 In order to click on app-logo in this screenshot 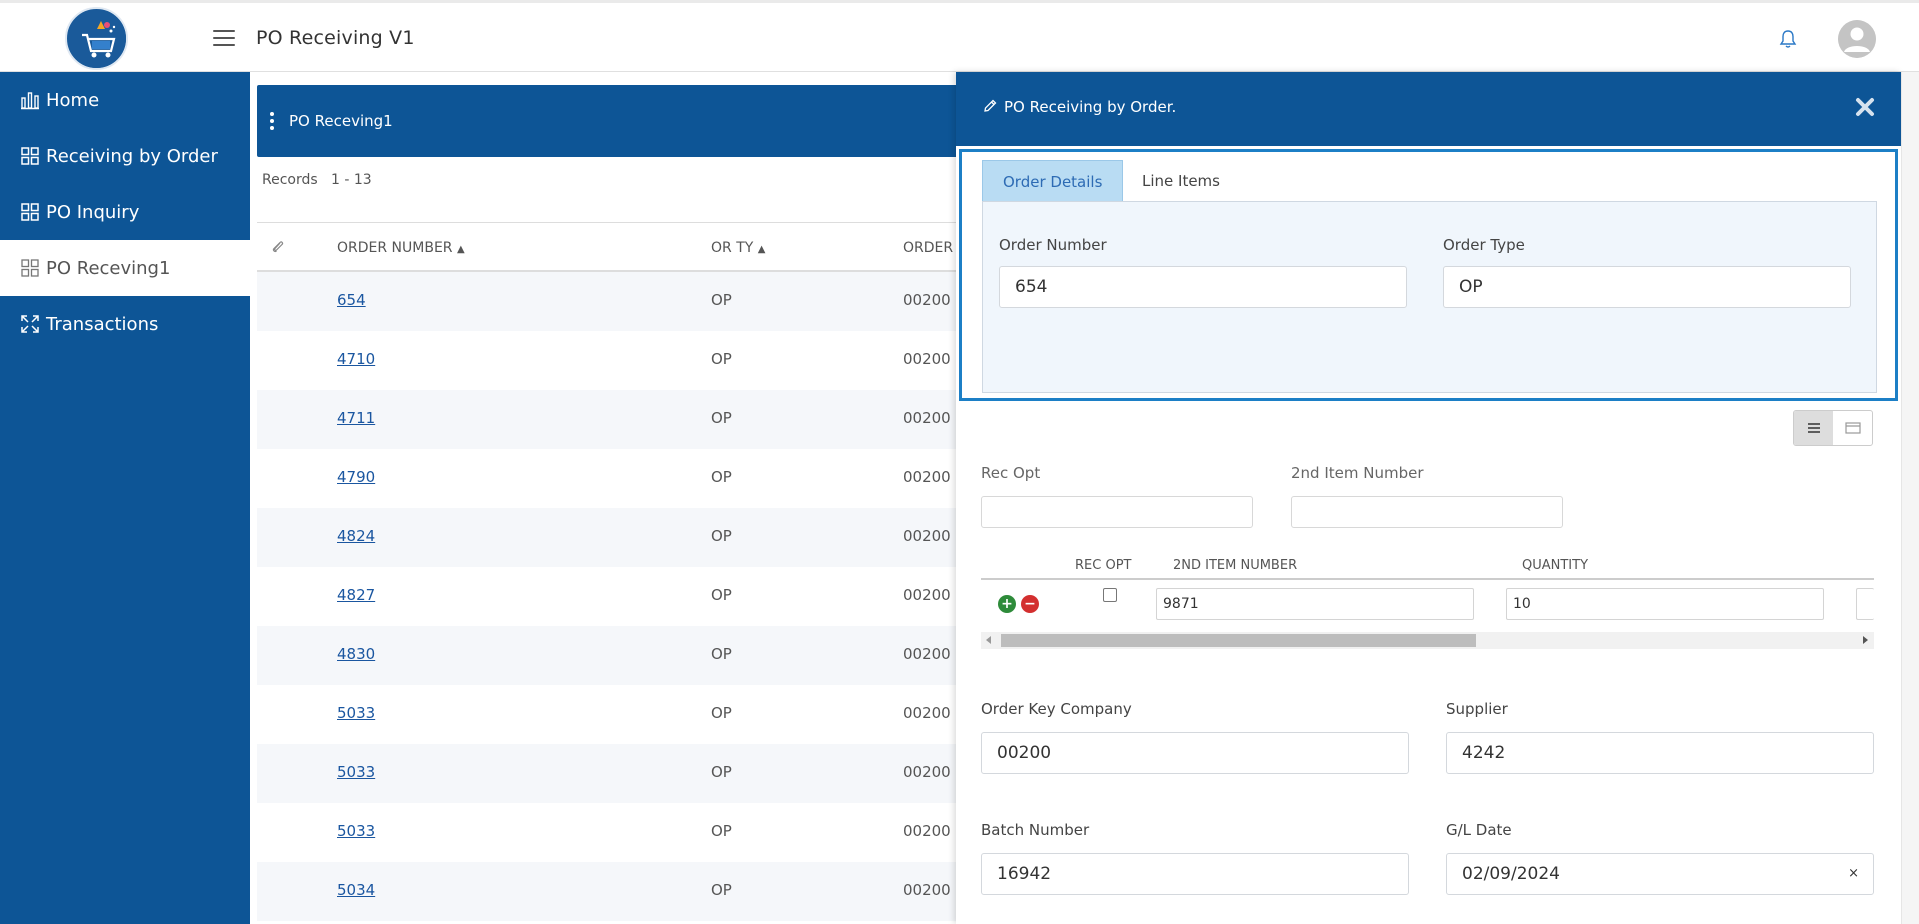, I will do `click(96, 38)`.